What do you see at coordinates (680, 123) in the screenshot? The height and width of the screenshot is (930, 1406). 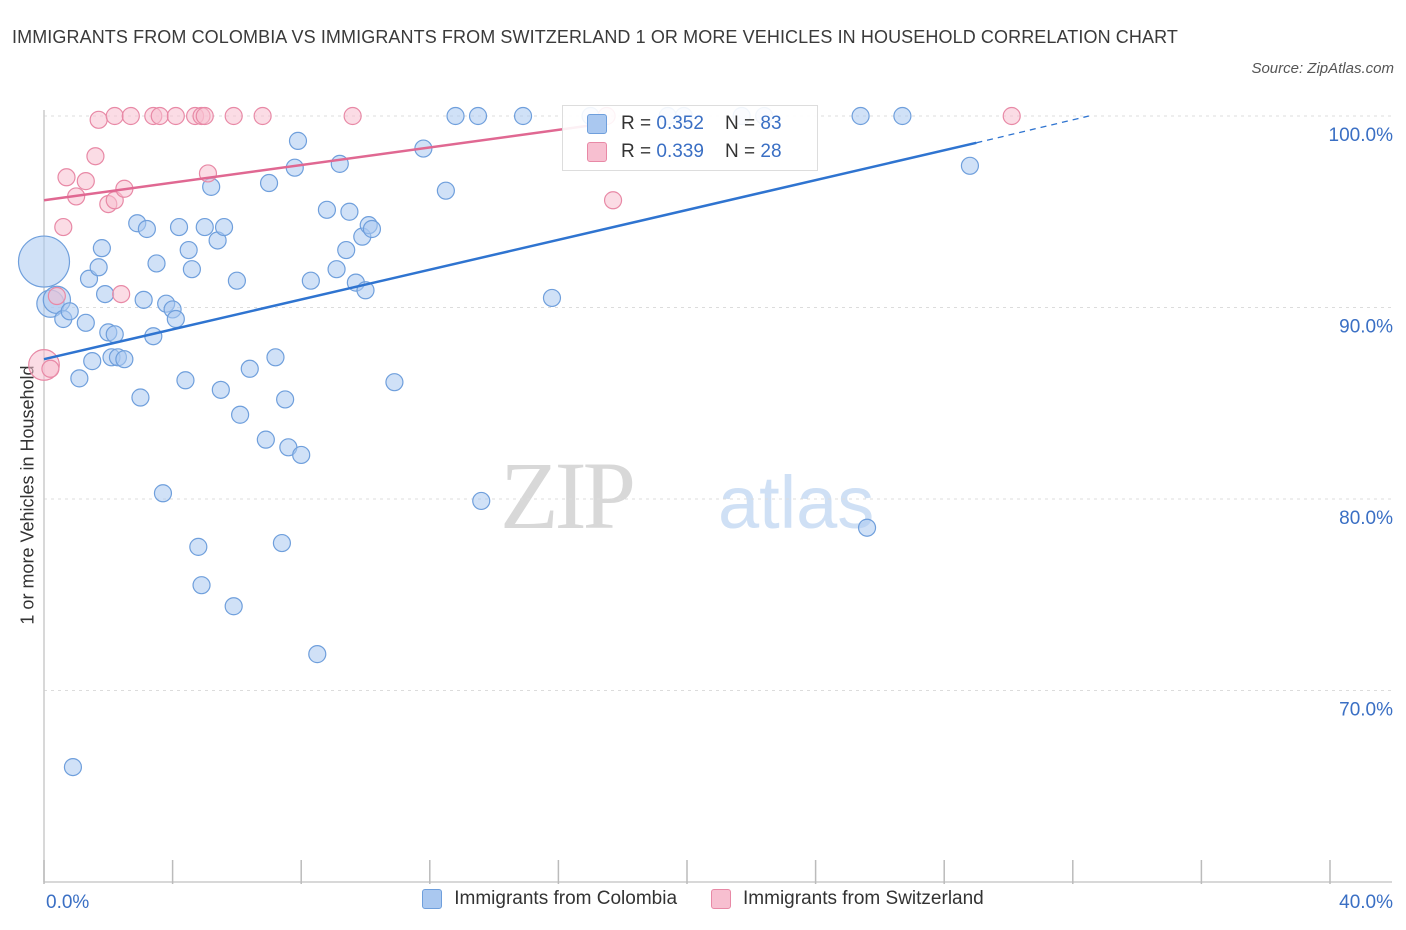 I see `r-value-colombia: 0.352` at bounding box center [680, 123].